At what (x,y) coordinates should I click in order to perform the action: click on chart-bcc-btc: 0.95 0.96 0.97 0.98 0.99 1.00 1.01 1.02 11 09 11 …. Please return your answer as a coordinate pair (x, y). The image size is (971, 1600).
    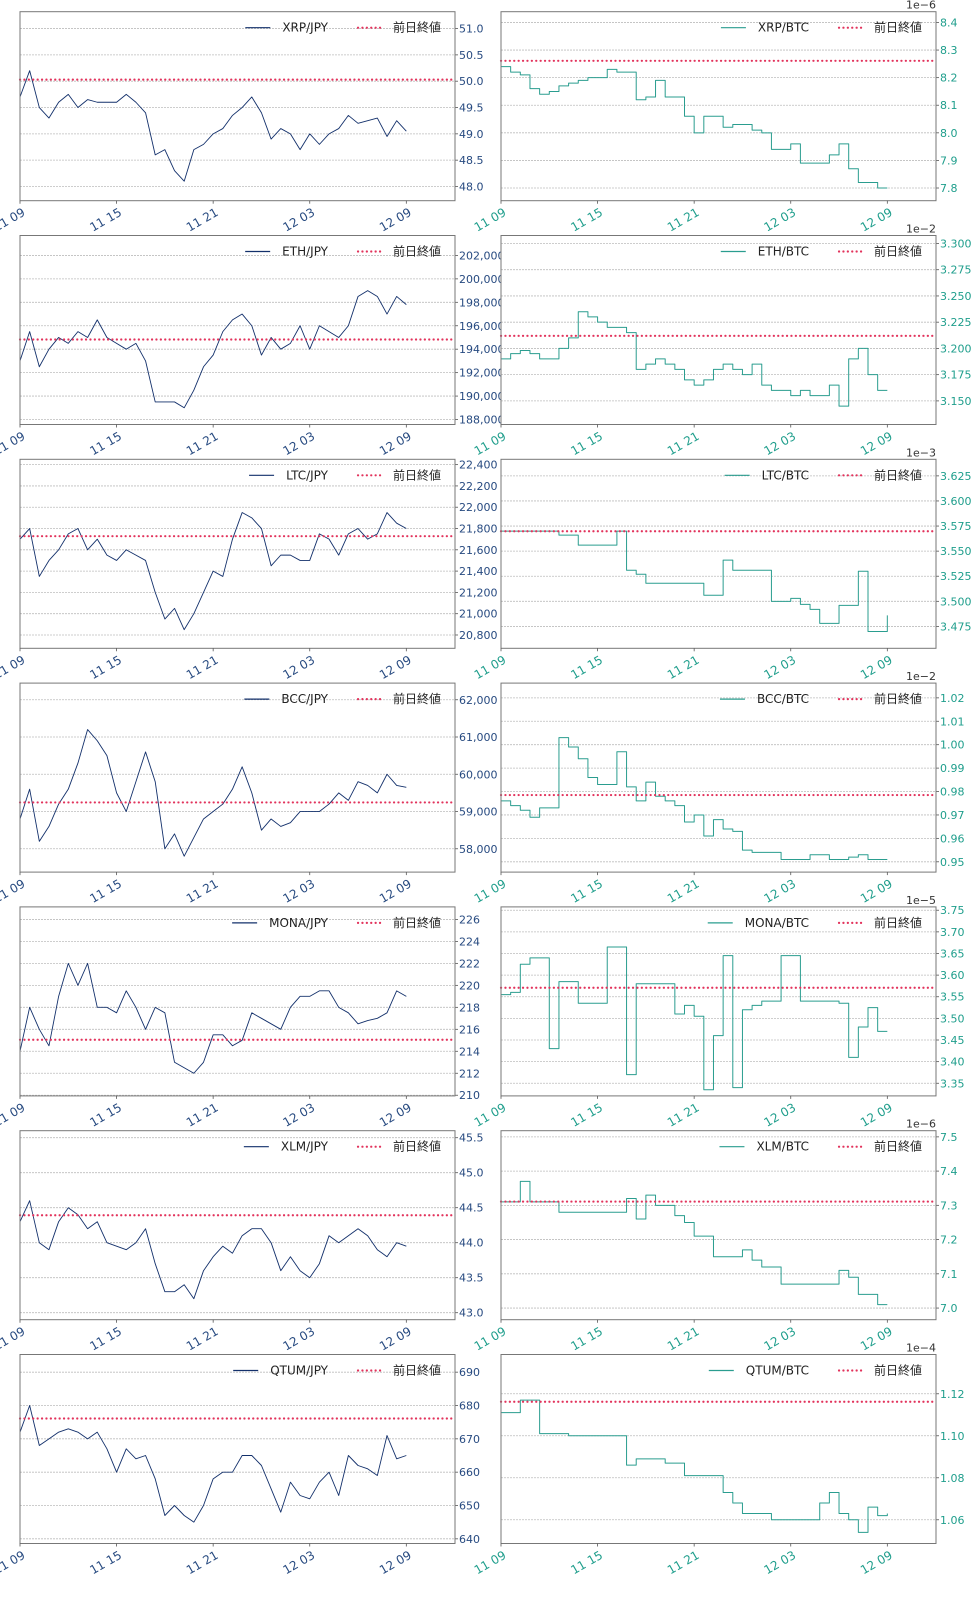
    Looking at the image, I should click on (718, 788).